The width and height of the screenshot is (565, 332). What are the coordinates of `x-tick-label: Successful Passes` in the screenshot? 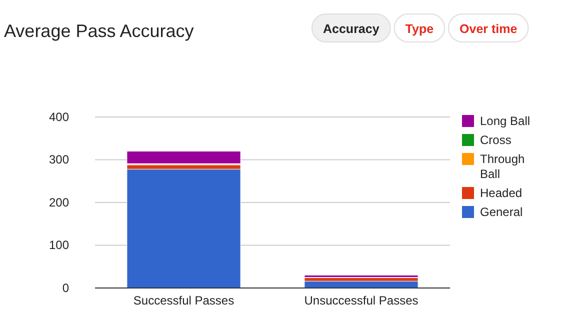 It's located at (183, 301).